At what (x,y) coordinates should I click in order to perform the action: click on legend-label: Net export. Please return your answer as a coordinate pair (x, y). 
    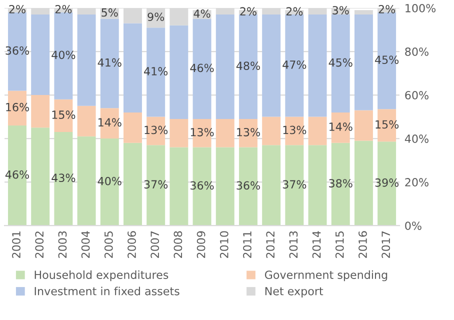
    Looking at the image, I should click on (294, 292).